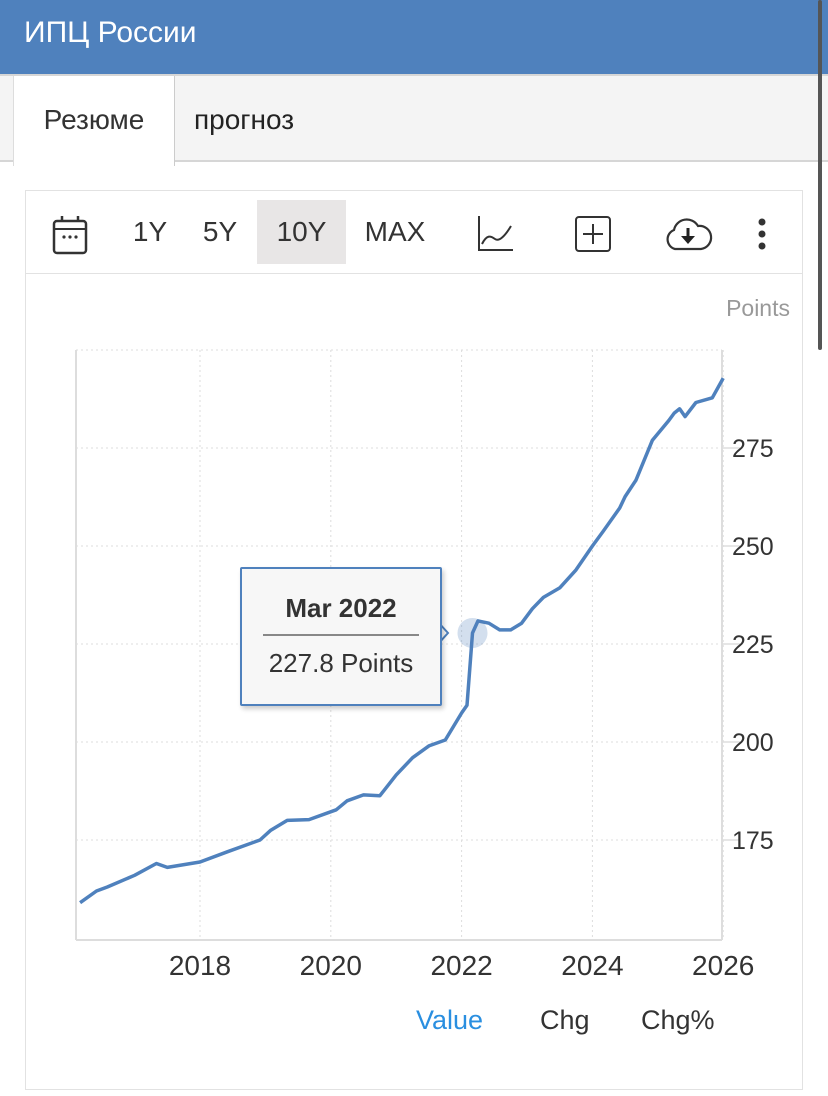 Image resolution: width=828 pixels, height=1096 pixels. What do you see at coordinates (341, 608) in the screenshot?
I see `tooltip-date: Mar 2022` at bounding box center [341, 608].